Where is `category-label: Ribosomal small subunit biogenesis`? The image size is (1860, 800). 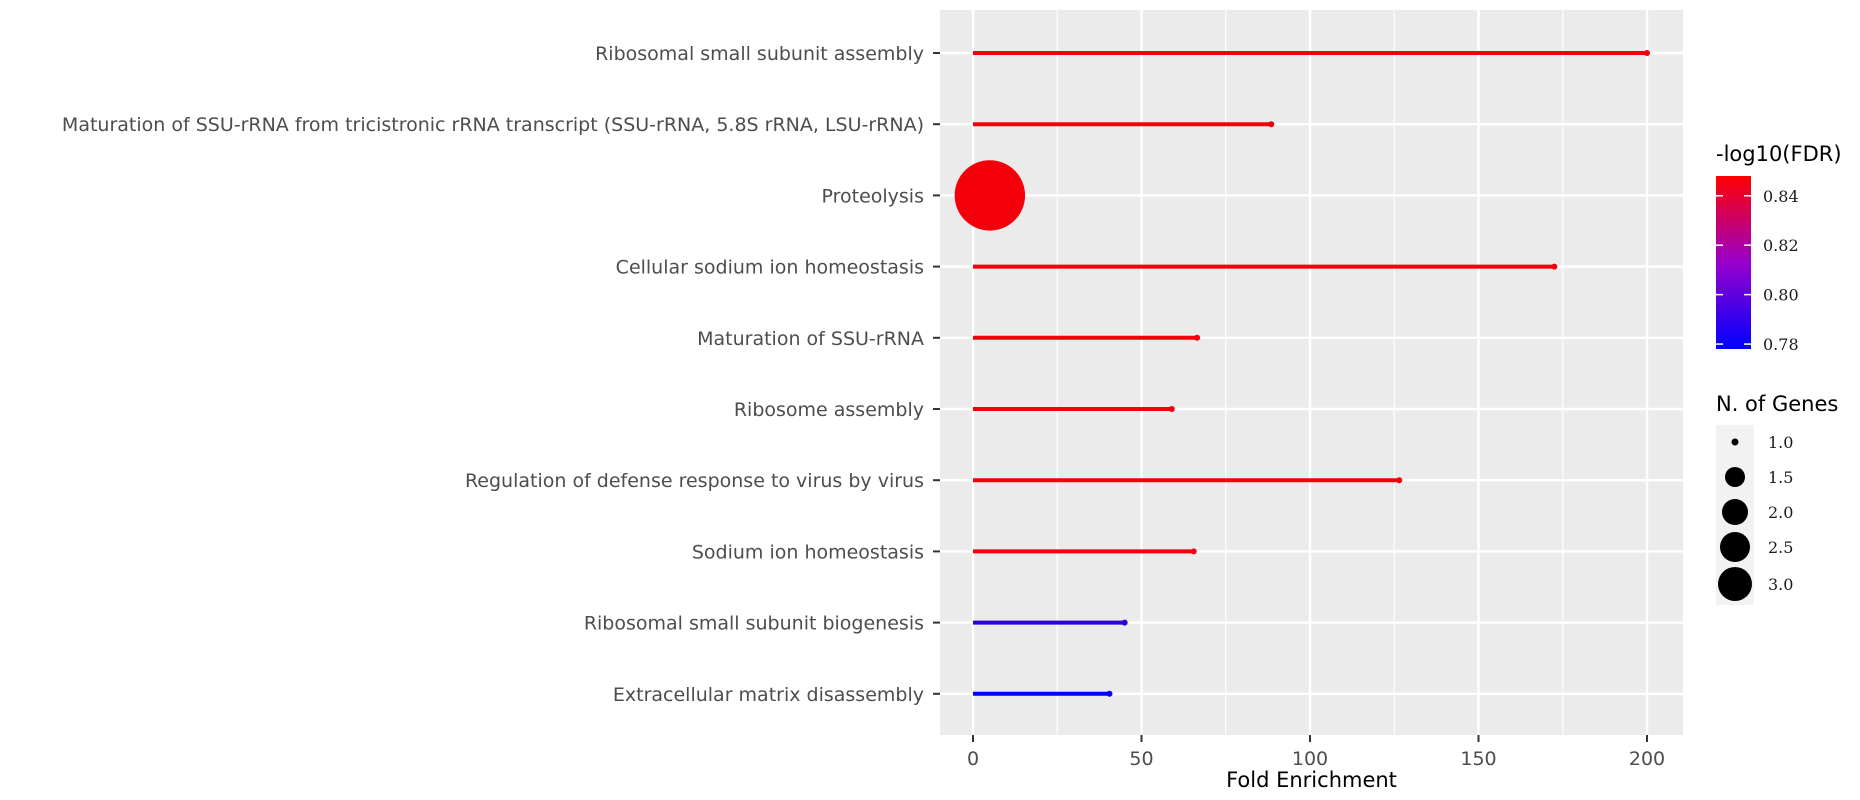 category-label: Ribosomal small subunit biogenesis is located at coordinates (754, 624).